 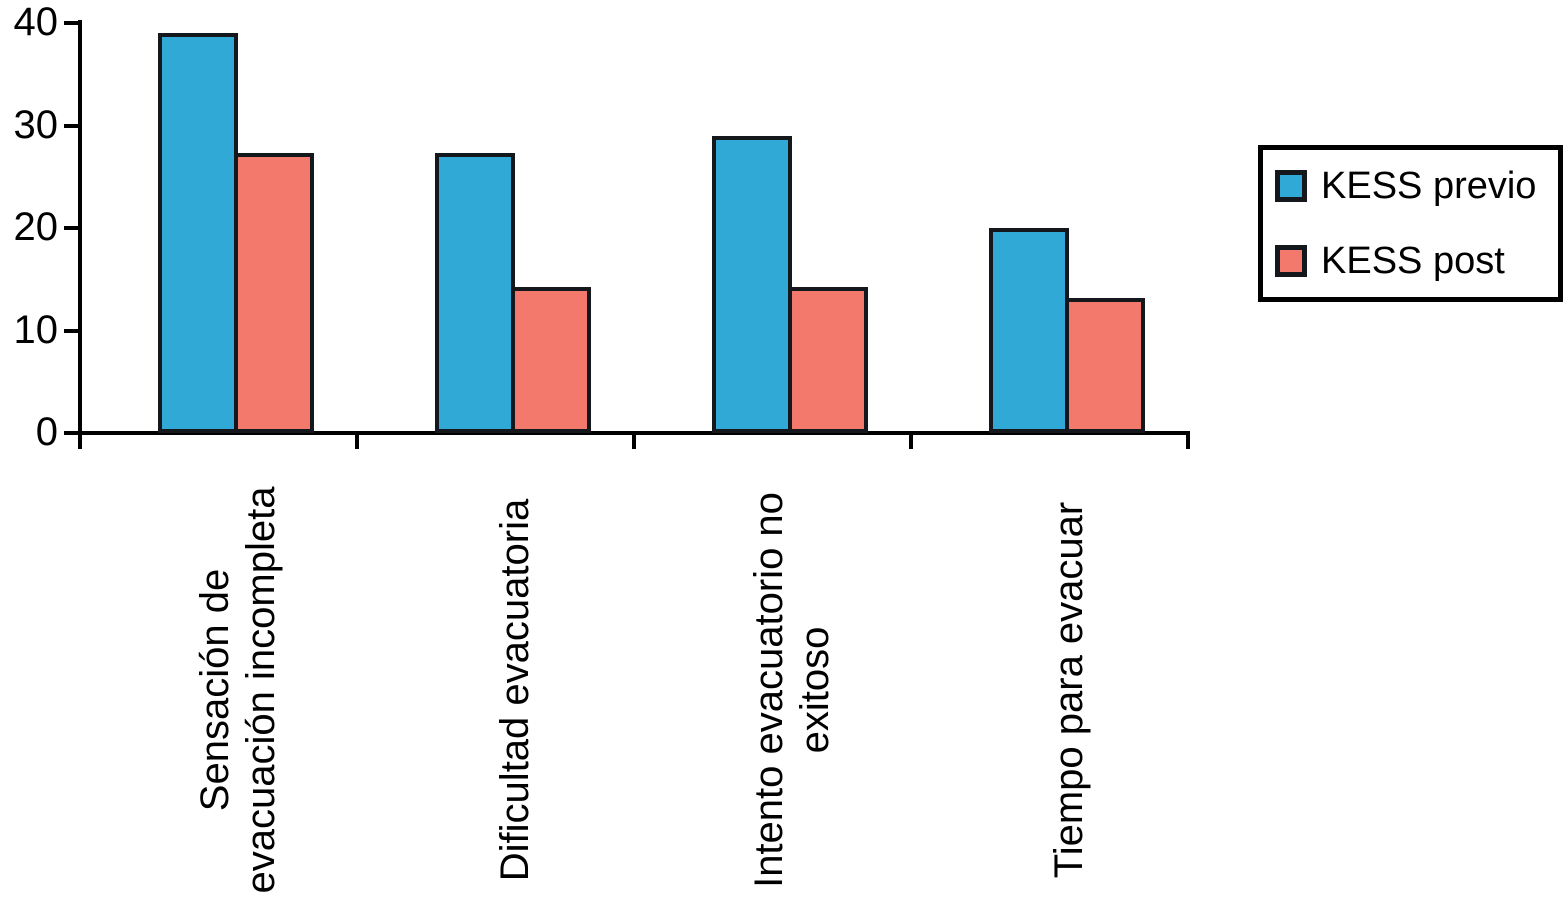 What do you see at coordinates (36, 329) in the screenshot?
I see `y-tick-label-10: 10` at bounding box center [36, 329].